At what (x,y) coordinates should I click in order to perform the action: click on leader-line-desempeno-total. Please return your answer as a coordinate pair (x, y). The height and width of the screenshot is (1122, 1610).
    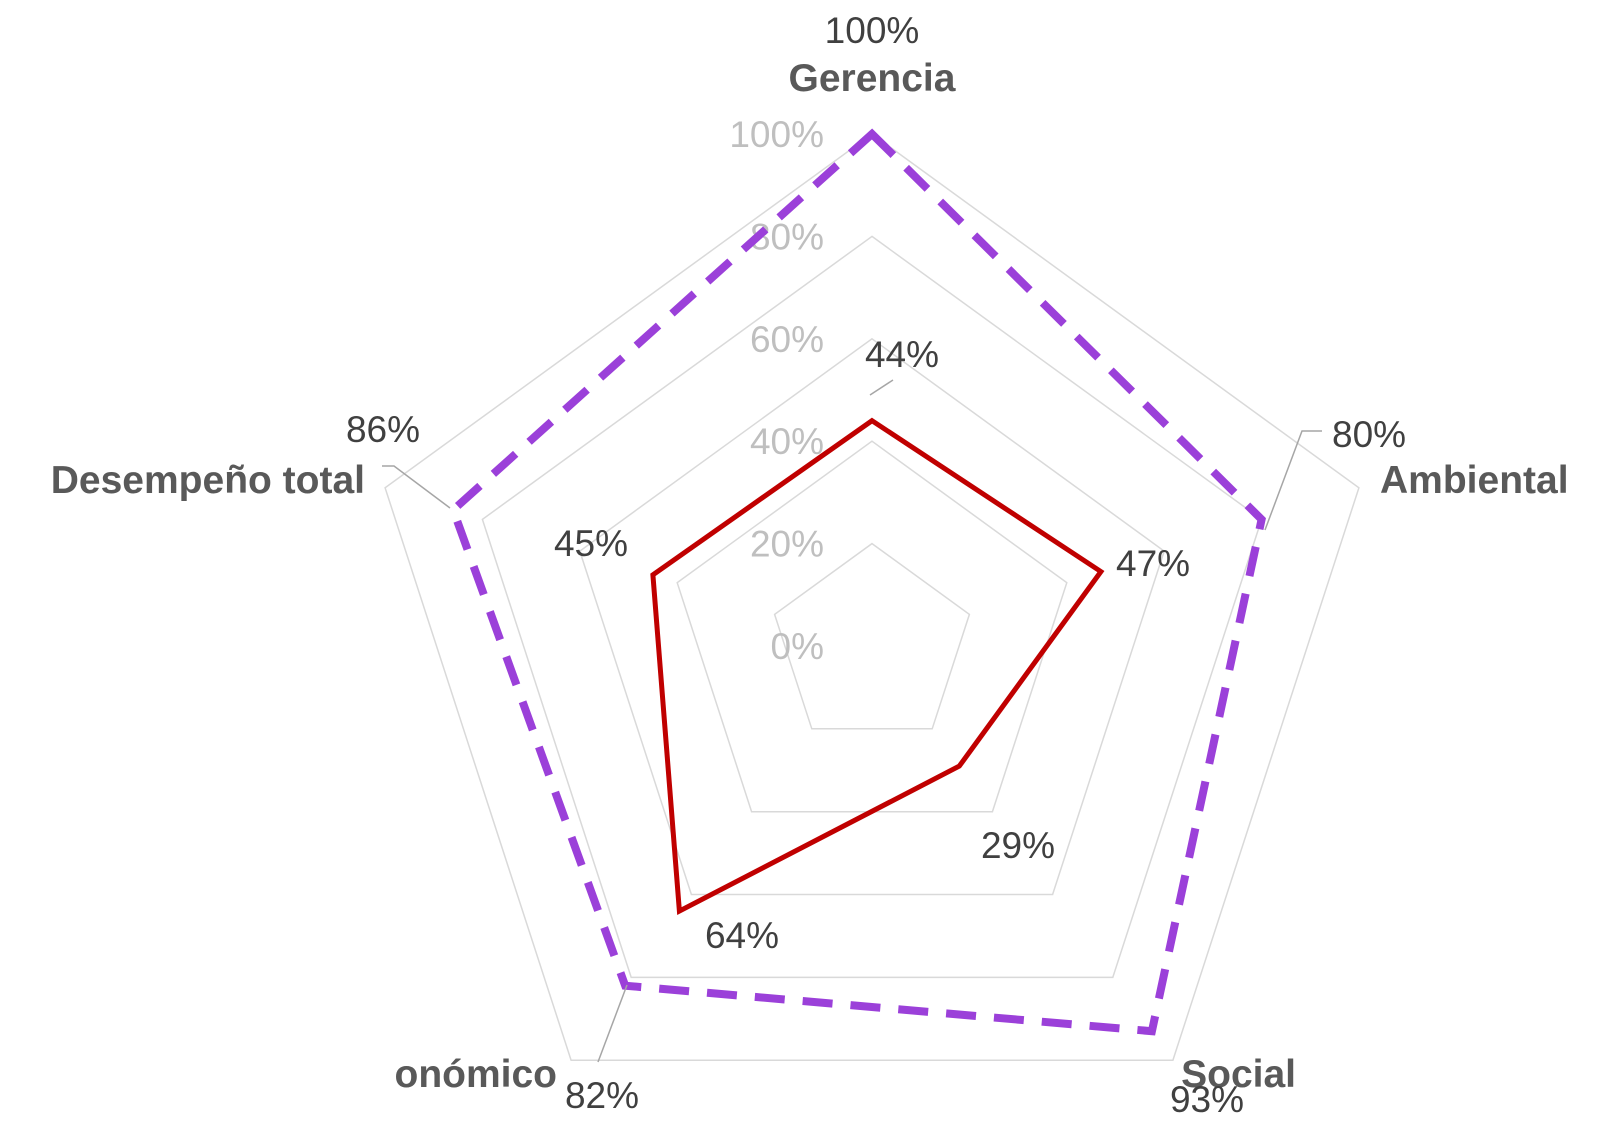
    Looking at the image, I should click on (416, 487).